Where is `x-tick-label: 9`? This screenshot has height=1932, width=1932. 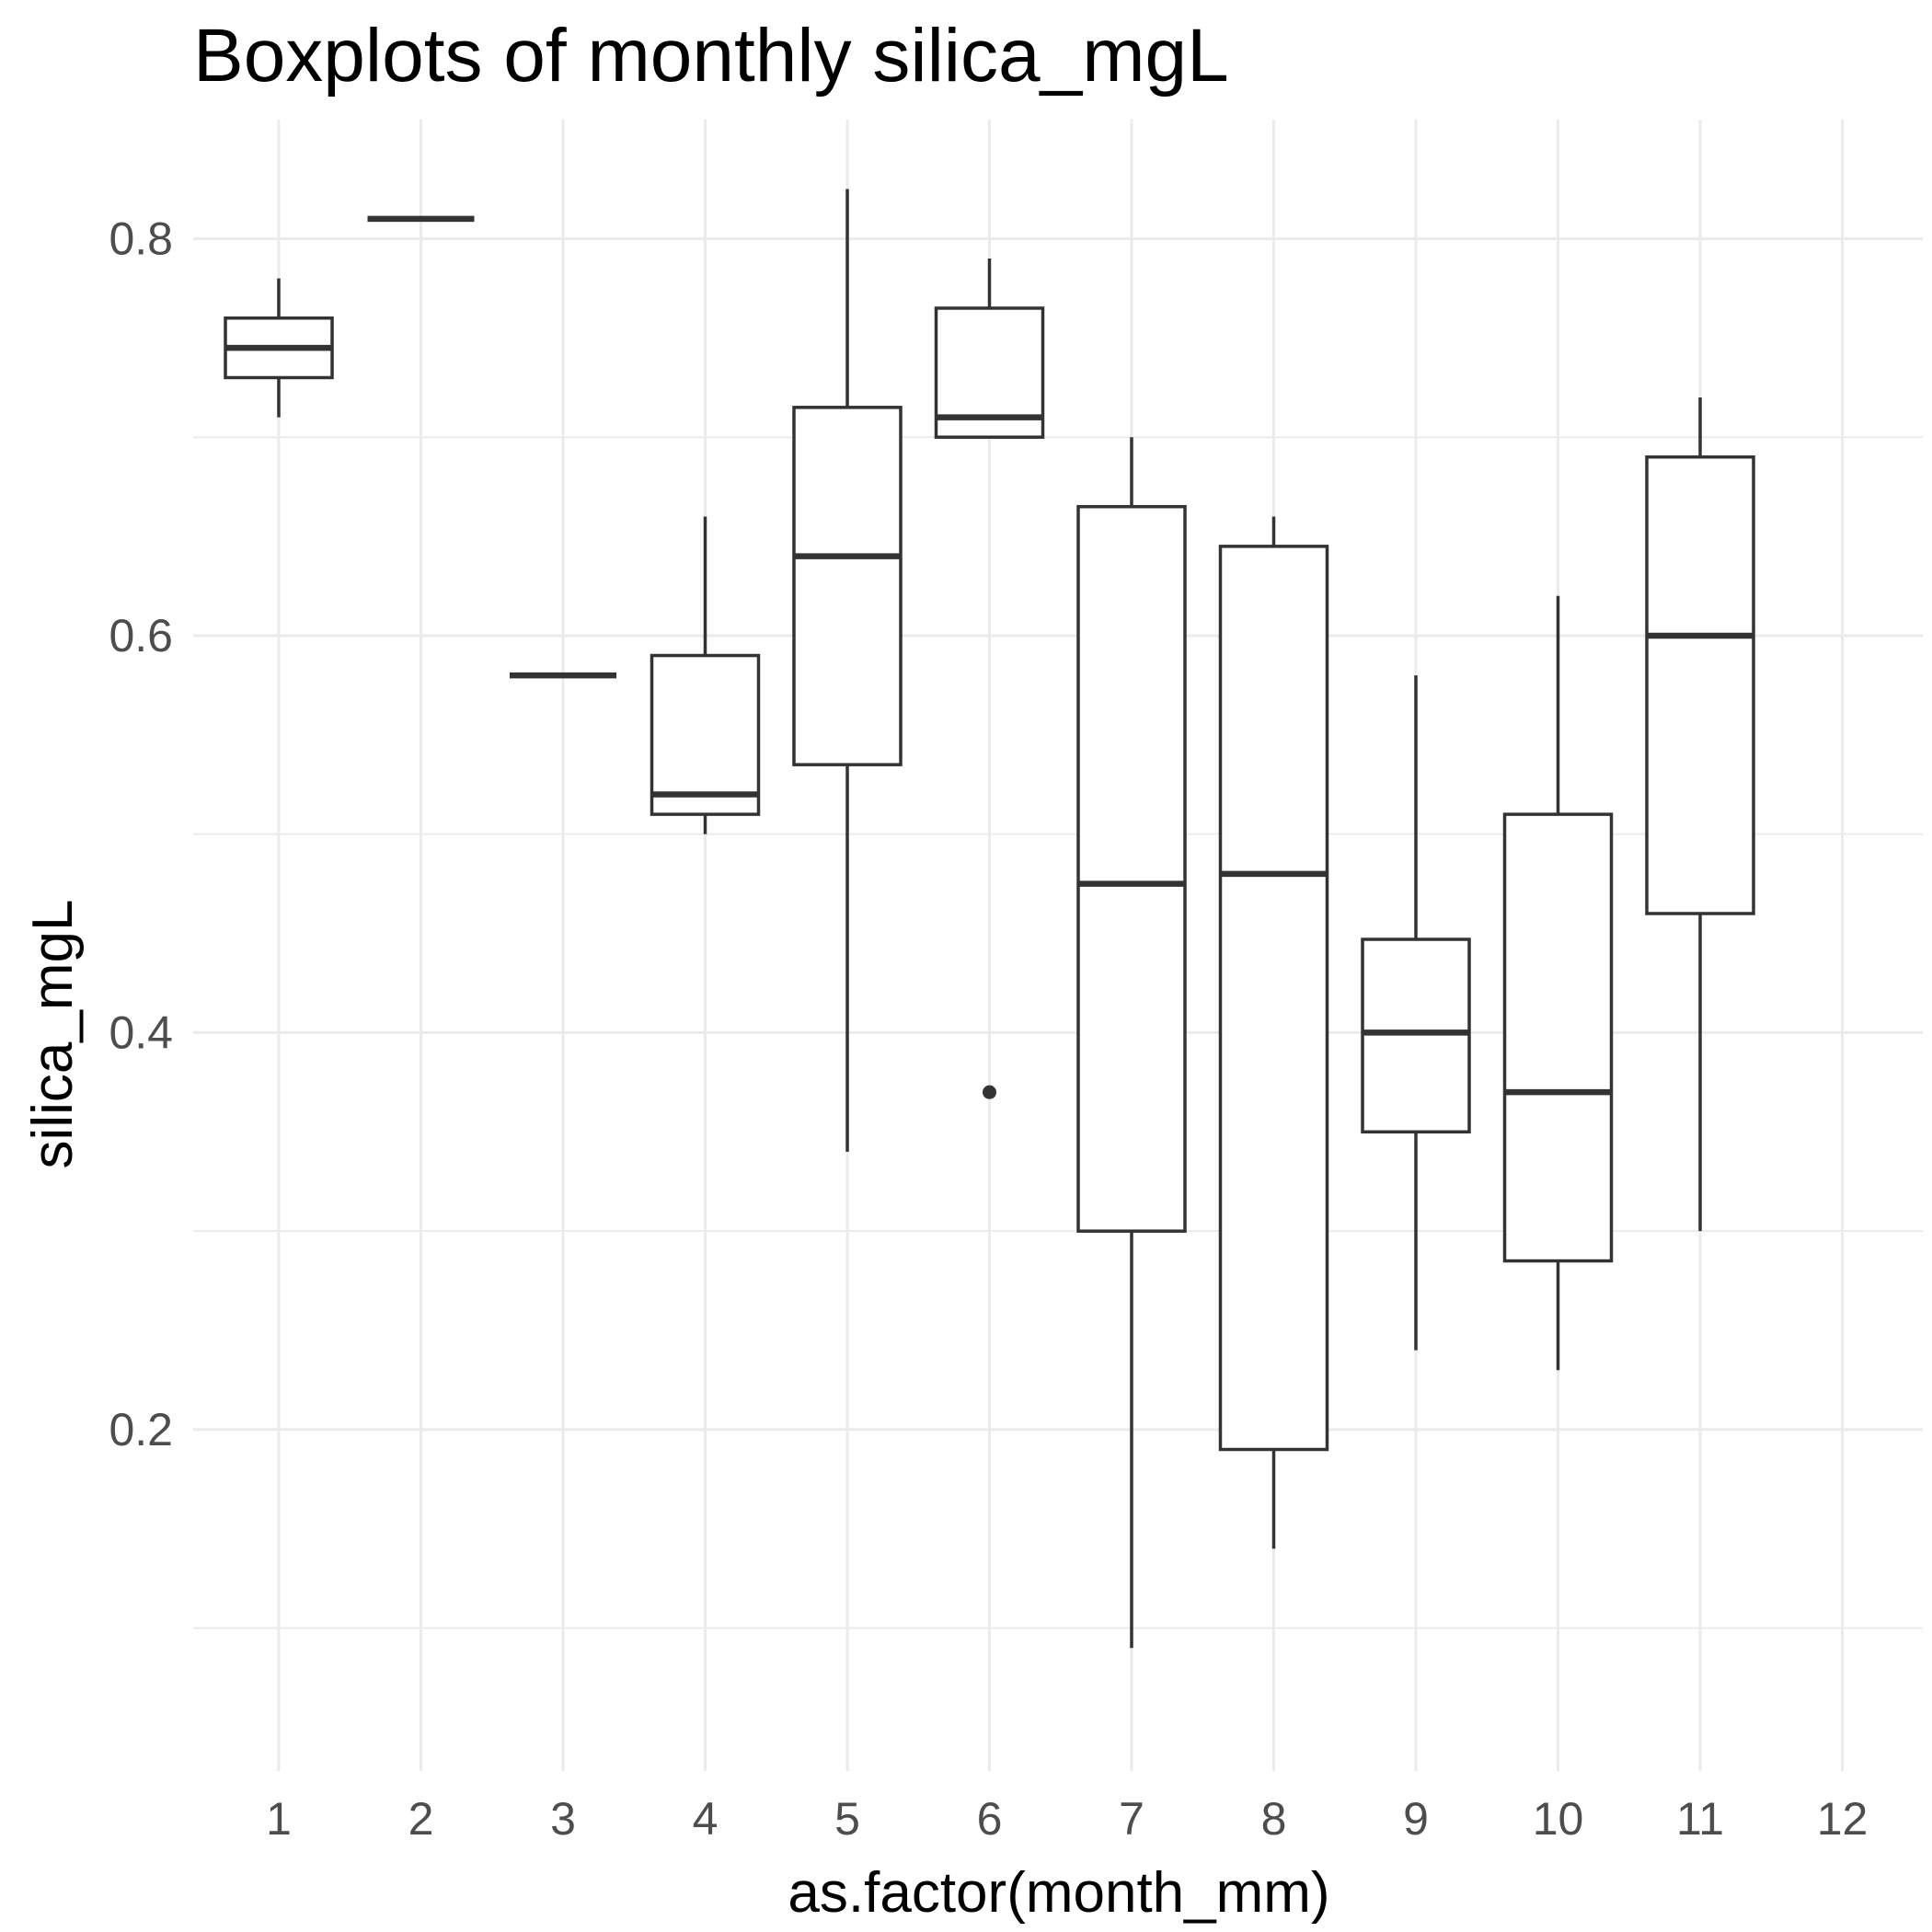 x-tick-label: 9 is located at coordinates (1416, 1819).